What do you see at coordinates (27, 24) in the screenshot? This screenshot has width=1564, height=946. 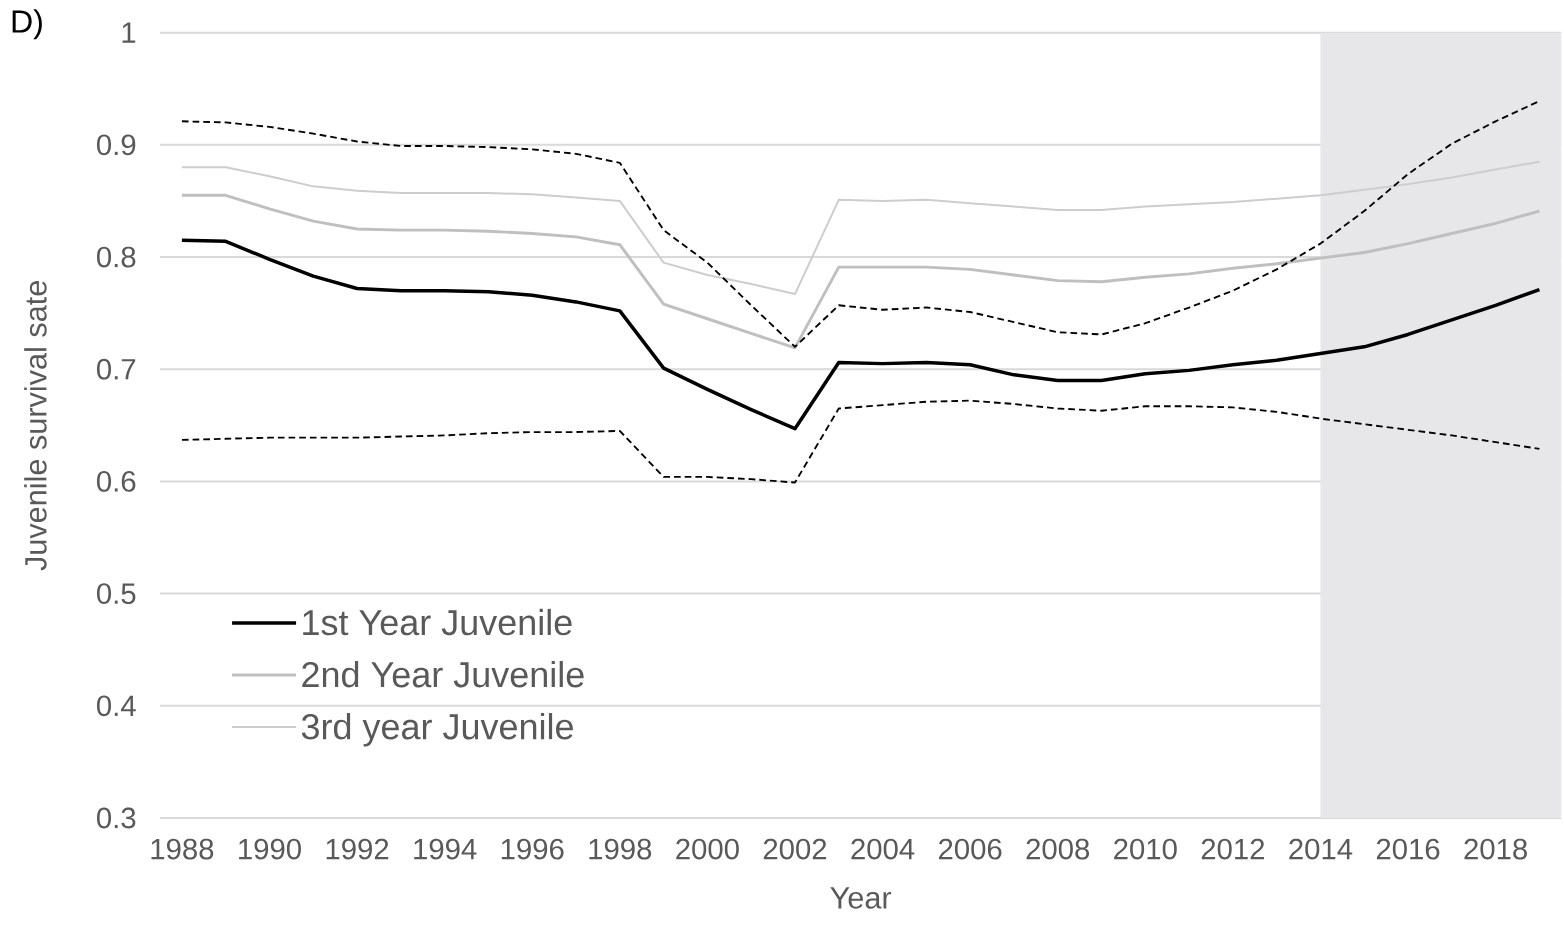 I see `text: D)` at bounding box center [27, 24].